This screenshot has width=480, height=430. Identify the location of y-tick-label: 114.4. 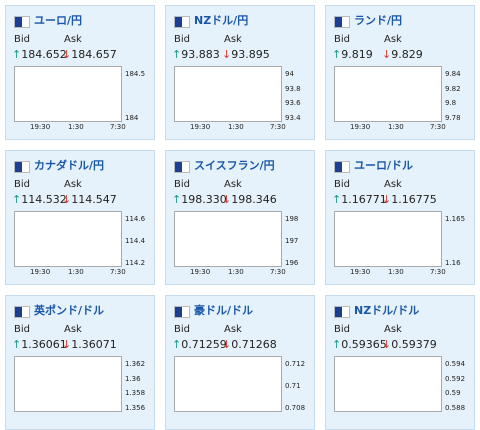
(135, 241).